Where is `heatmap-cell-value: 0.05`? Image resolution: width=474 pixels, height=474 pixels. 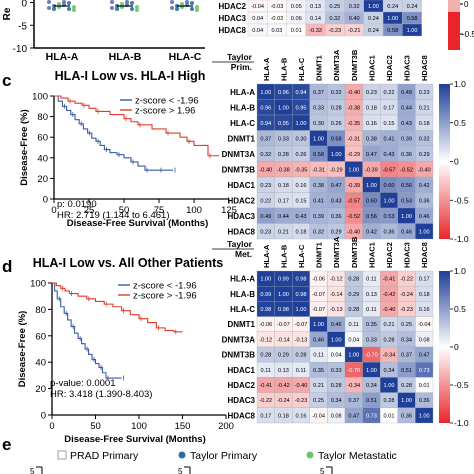 heatmap-cell-value: 0.05 is located at coordinates (296, 7).